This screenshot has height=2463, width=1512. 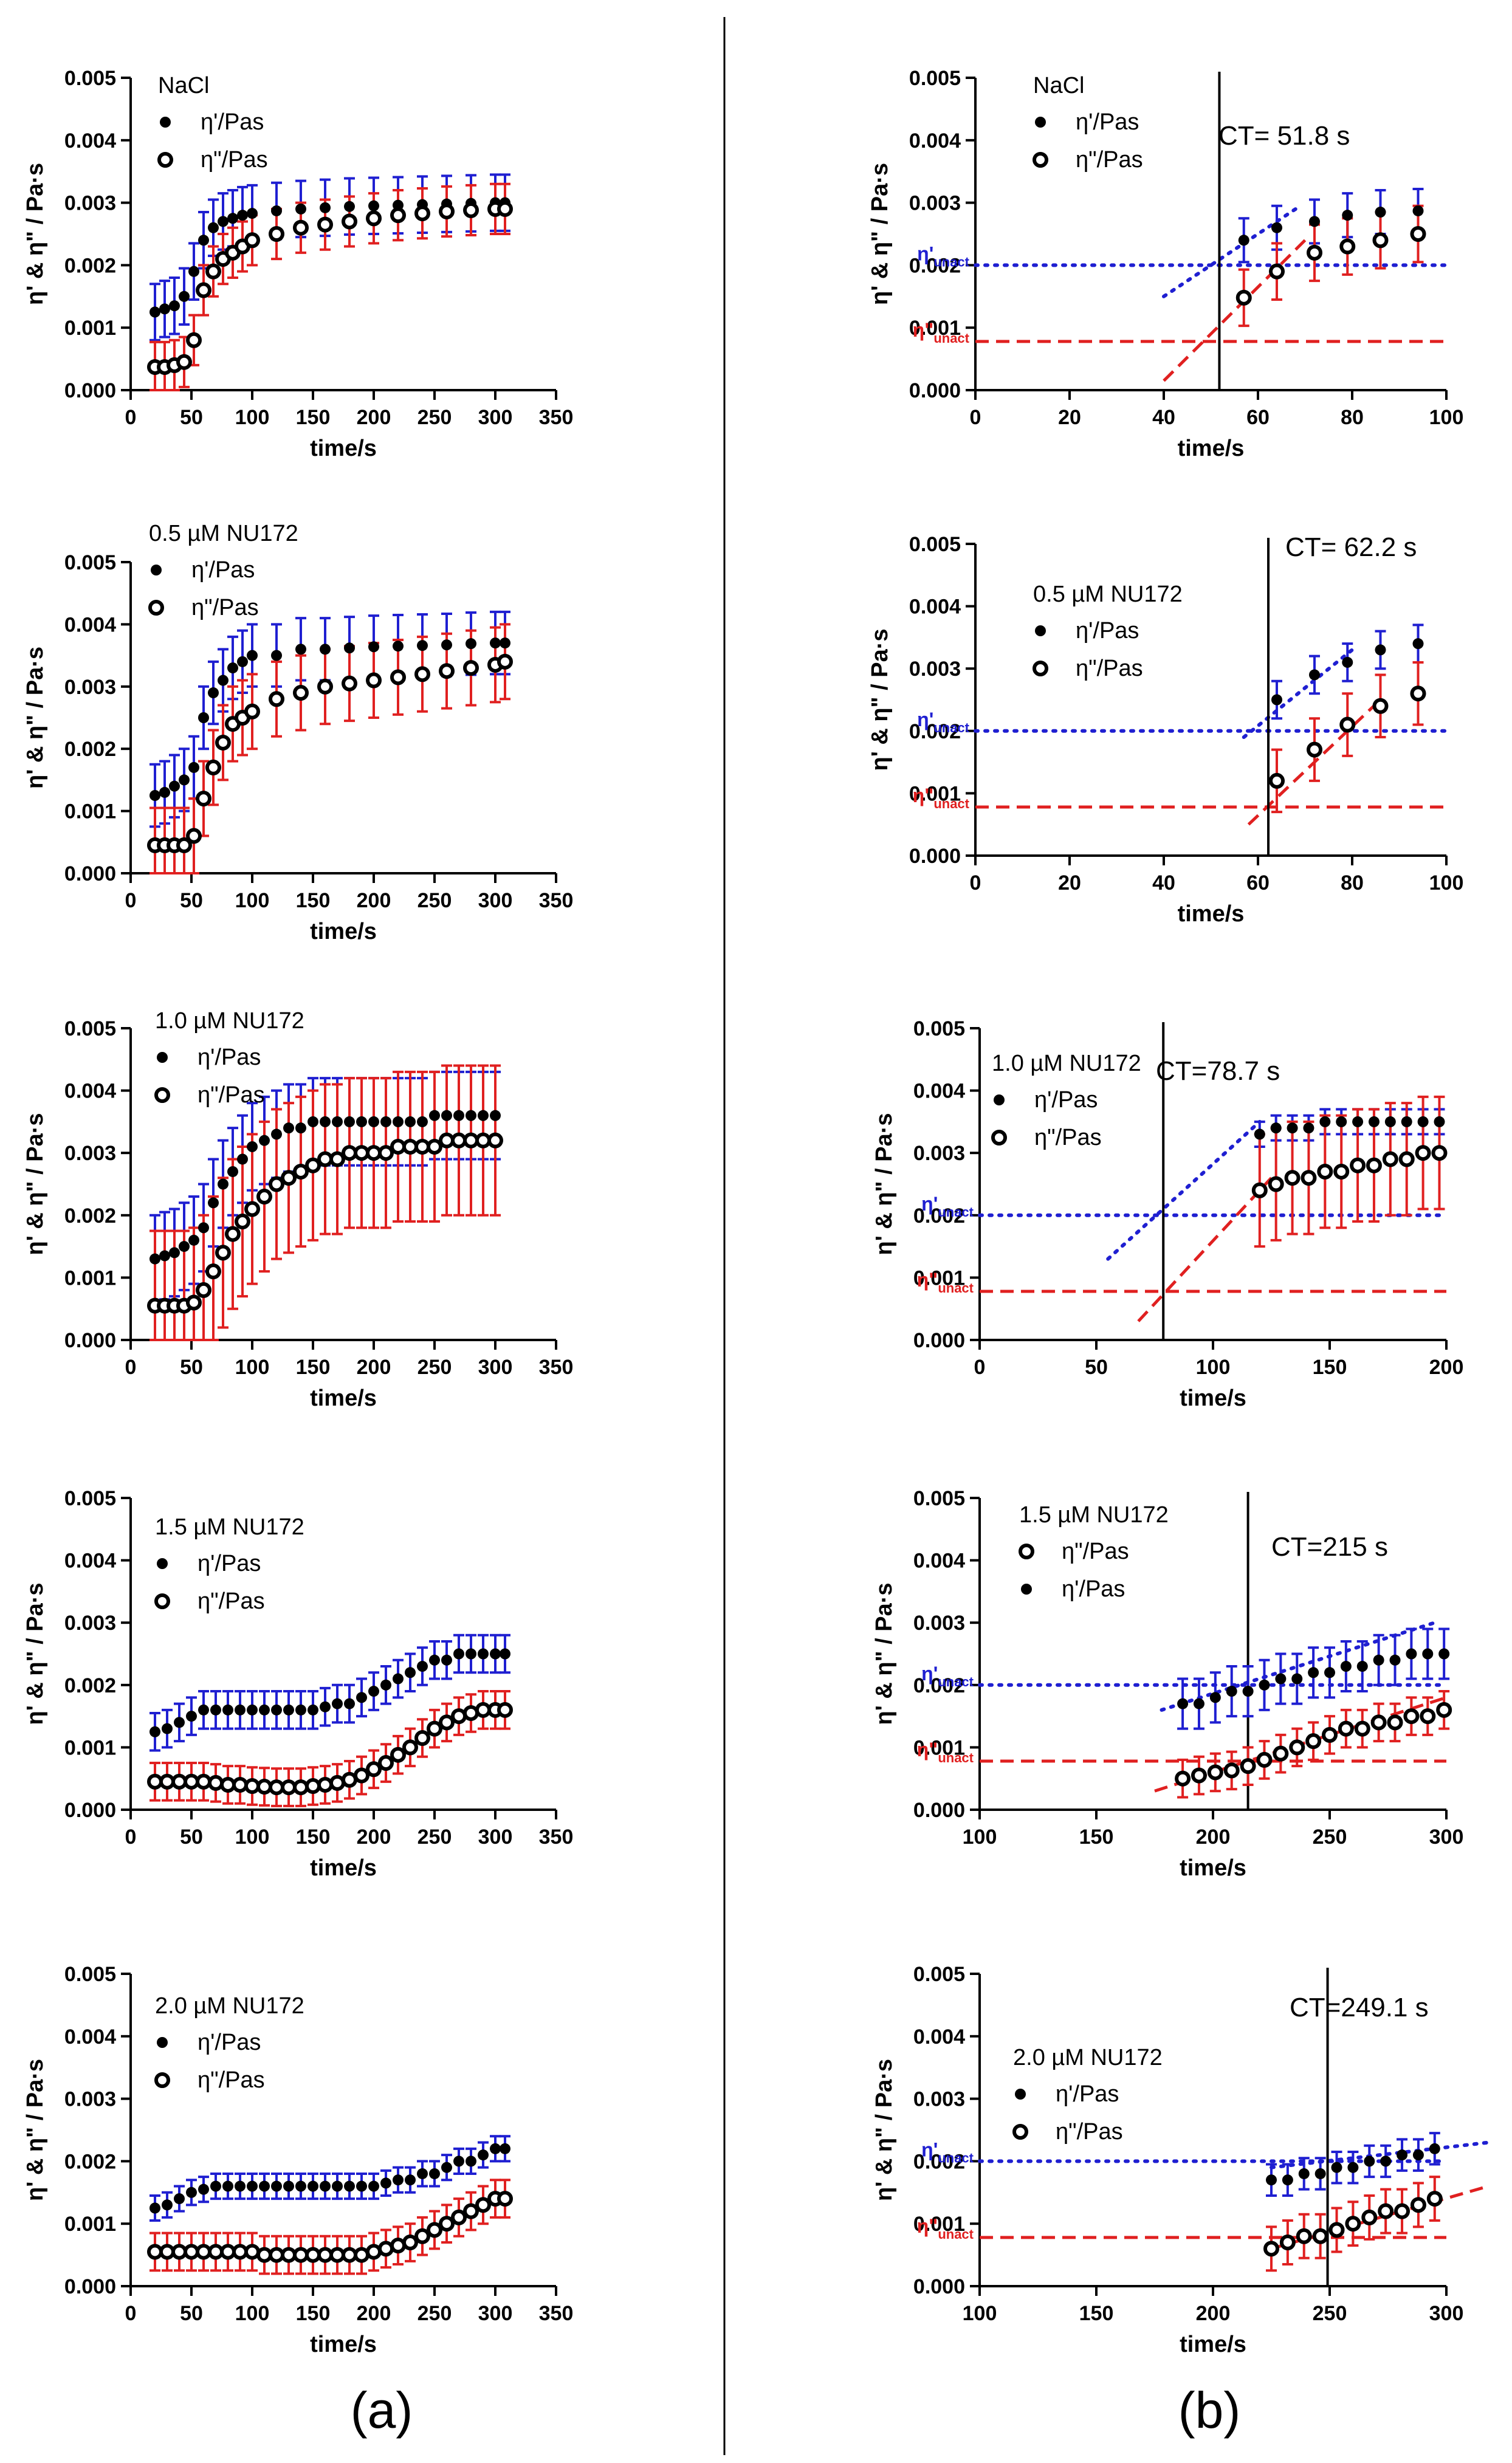 I want to click on legend-title: NaCl, so click(x=183, y=85).